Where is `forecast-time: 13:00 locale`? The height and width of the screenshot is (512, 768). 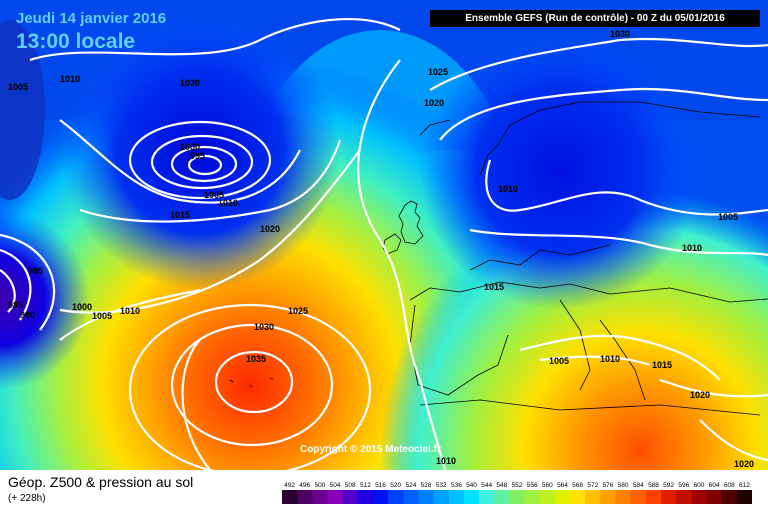
forecast-time: 13:00 locale is located at coordinates (76, 41).